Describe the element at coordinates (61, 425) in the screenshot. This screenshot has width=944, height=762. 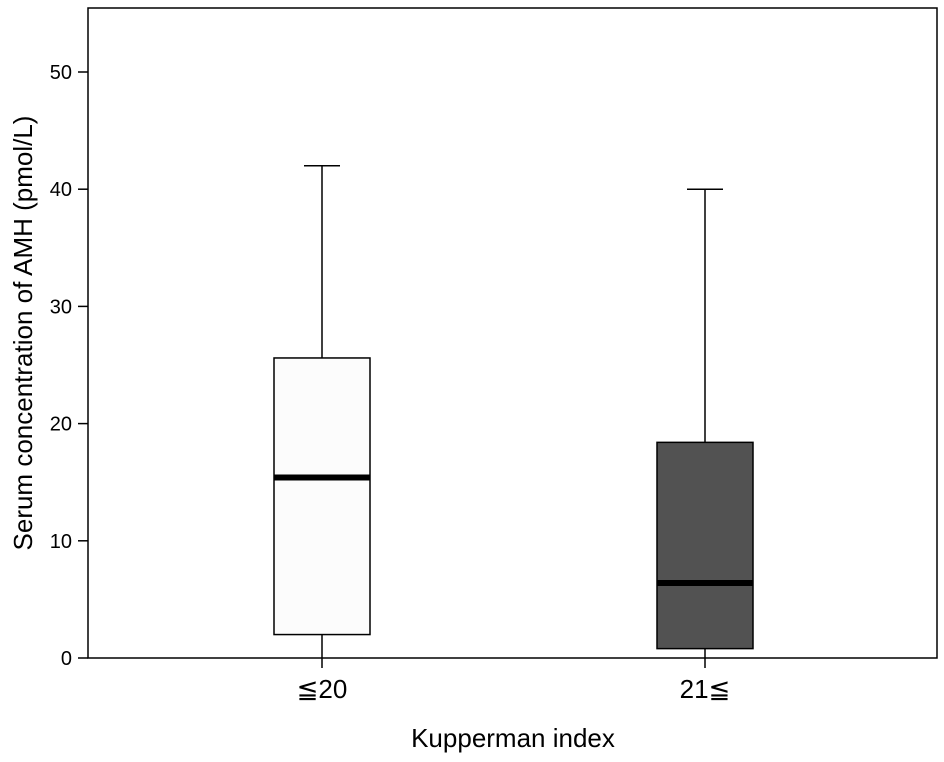
I see `y-tick-label: 20` at that location.